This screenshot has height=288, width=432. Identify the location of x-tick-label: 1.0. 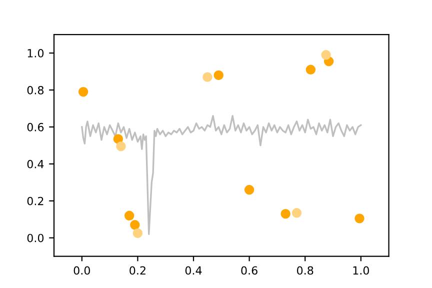
(361, 270).